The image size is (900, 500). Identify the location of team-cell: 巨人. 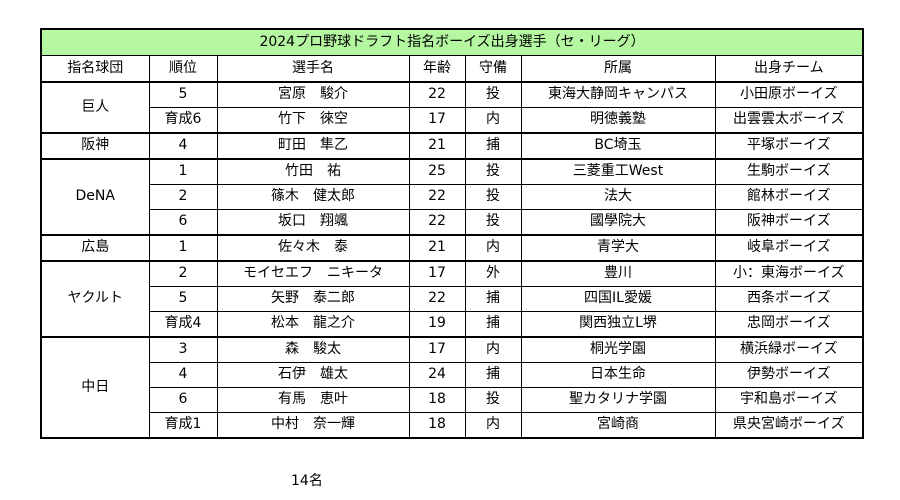
(95, 107).